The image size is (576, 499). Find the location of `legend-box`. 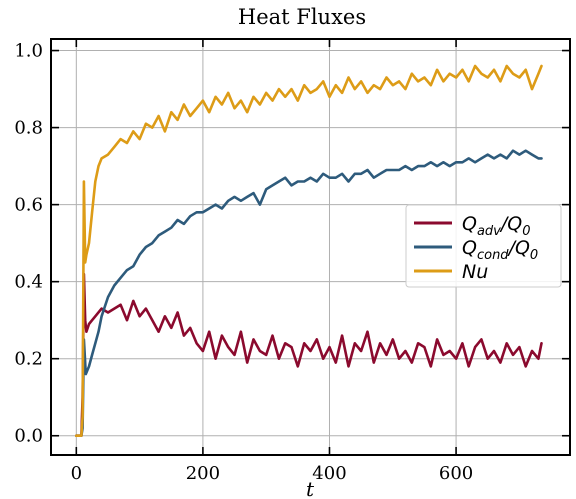

legend-box is located at coordinates (483, 246).